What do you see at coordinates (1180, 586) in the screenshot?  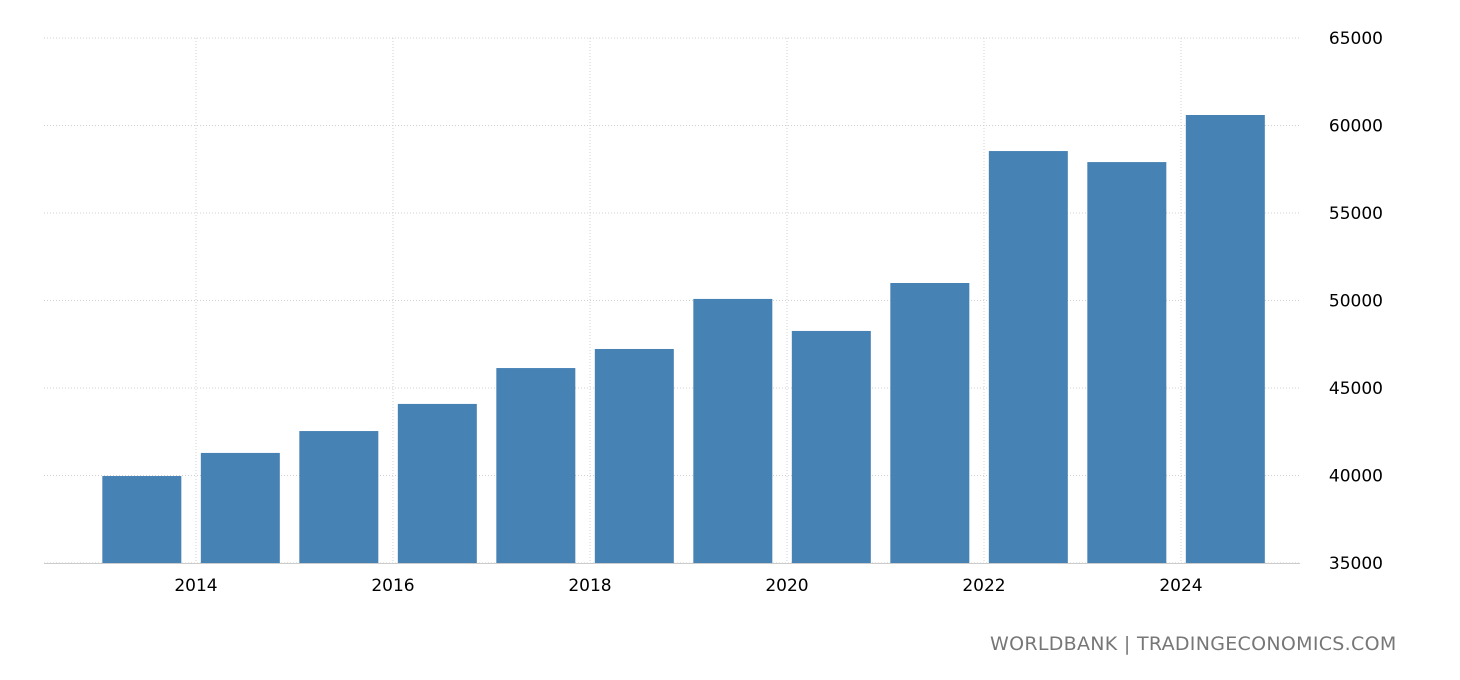 I see `x-tick-label: 2024` at bounding box center [1180, 586].